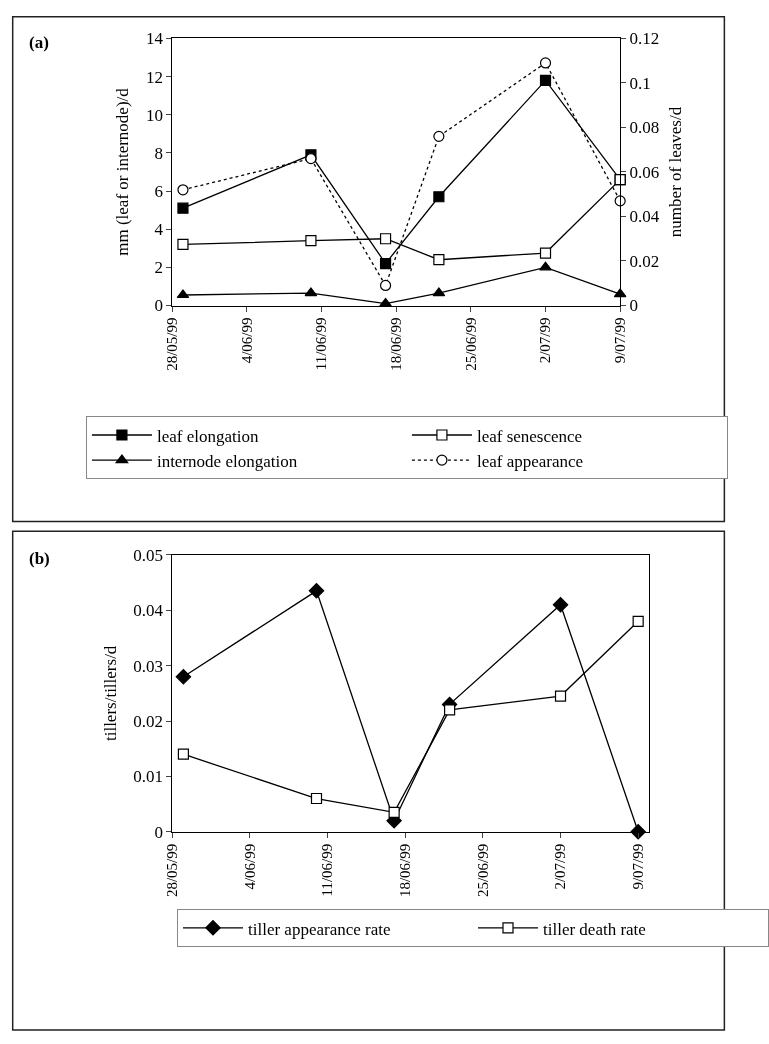 Image resolution: width=769 pixels, height=1044 pixels. Describe the element at coordinates (148, 777) in the screenshot. I see `y-tick-label: 0.01` at that location.